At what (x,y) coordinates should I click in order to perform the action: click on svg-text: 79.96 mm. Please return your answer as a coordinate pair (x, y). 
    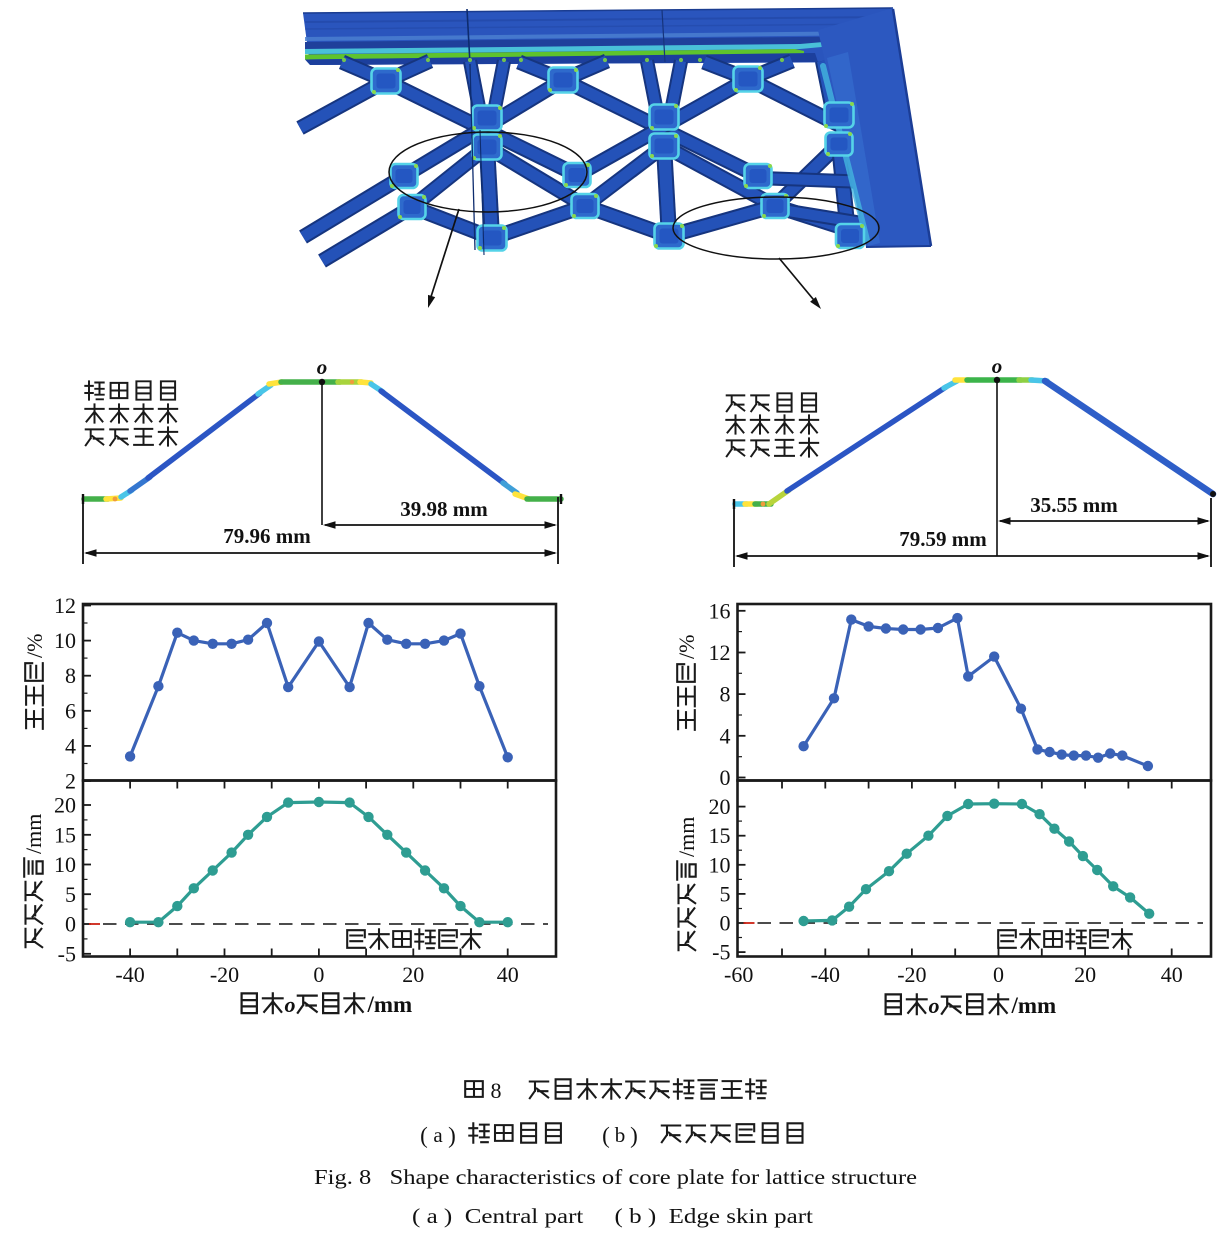
    Looking at the image, I should click on (267, 536).